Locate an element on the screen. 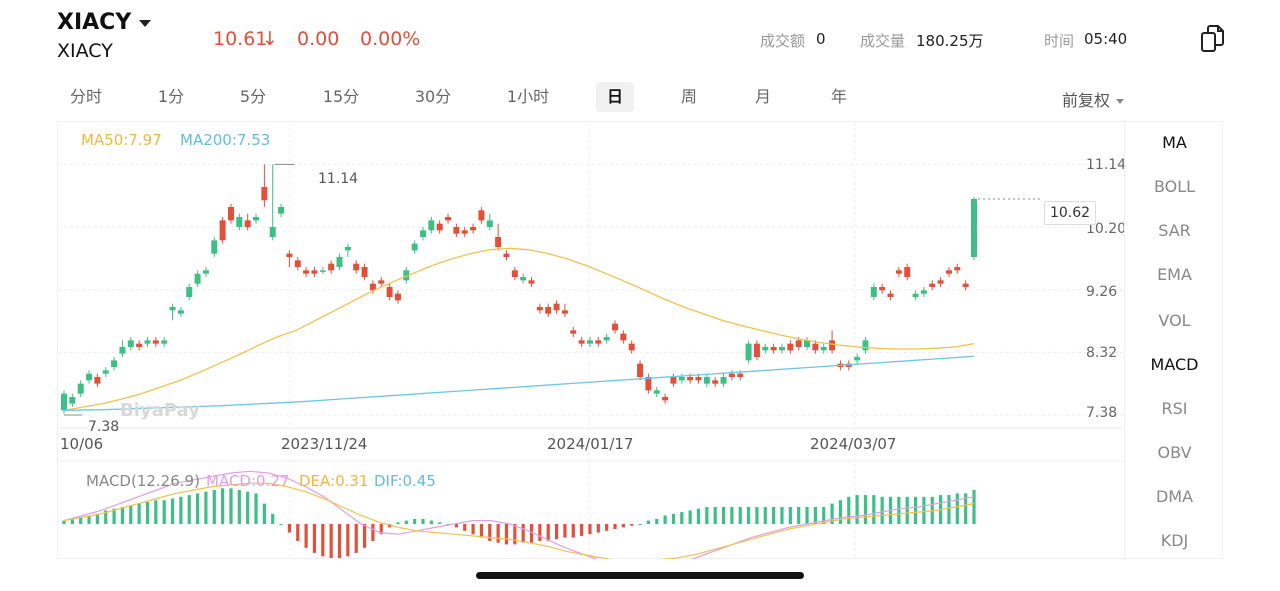 This screenshot has height=591, width=1280. tab-4: 30分 is located at coordinates (433, 96).